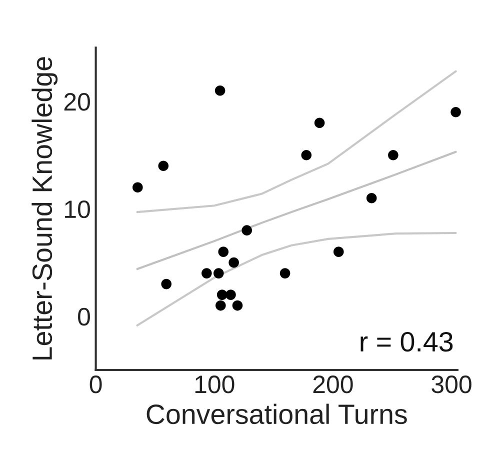 The image size is (479, 454). I want to click on x-axis-title: Conversational Turns, so click(276, 414).